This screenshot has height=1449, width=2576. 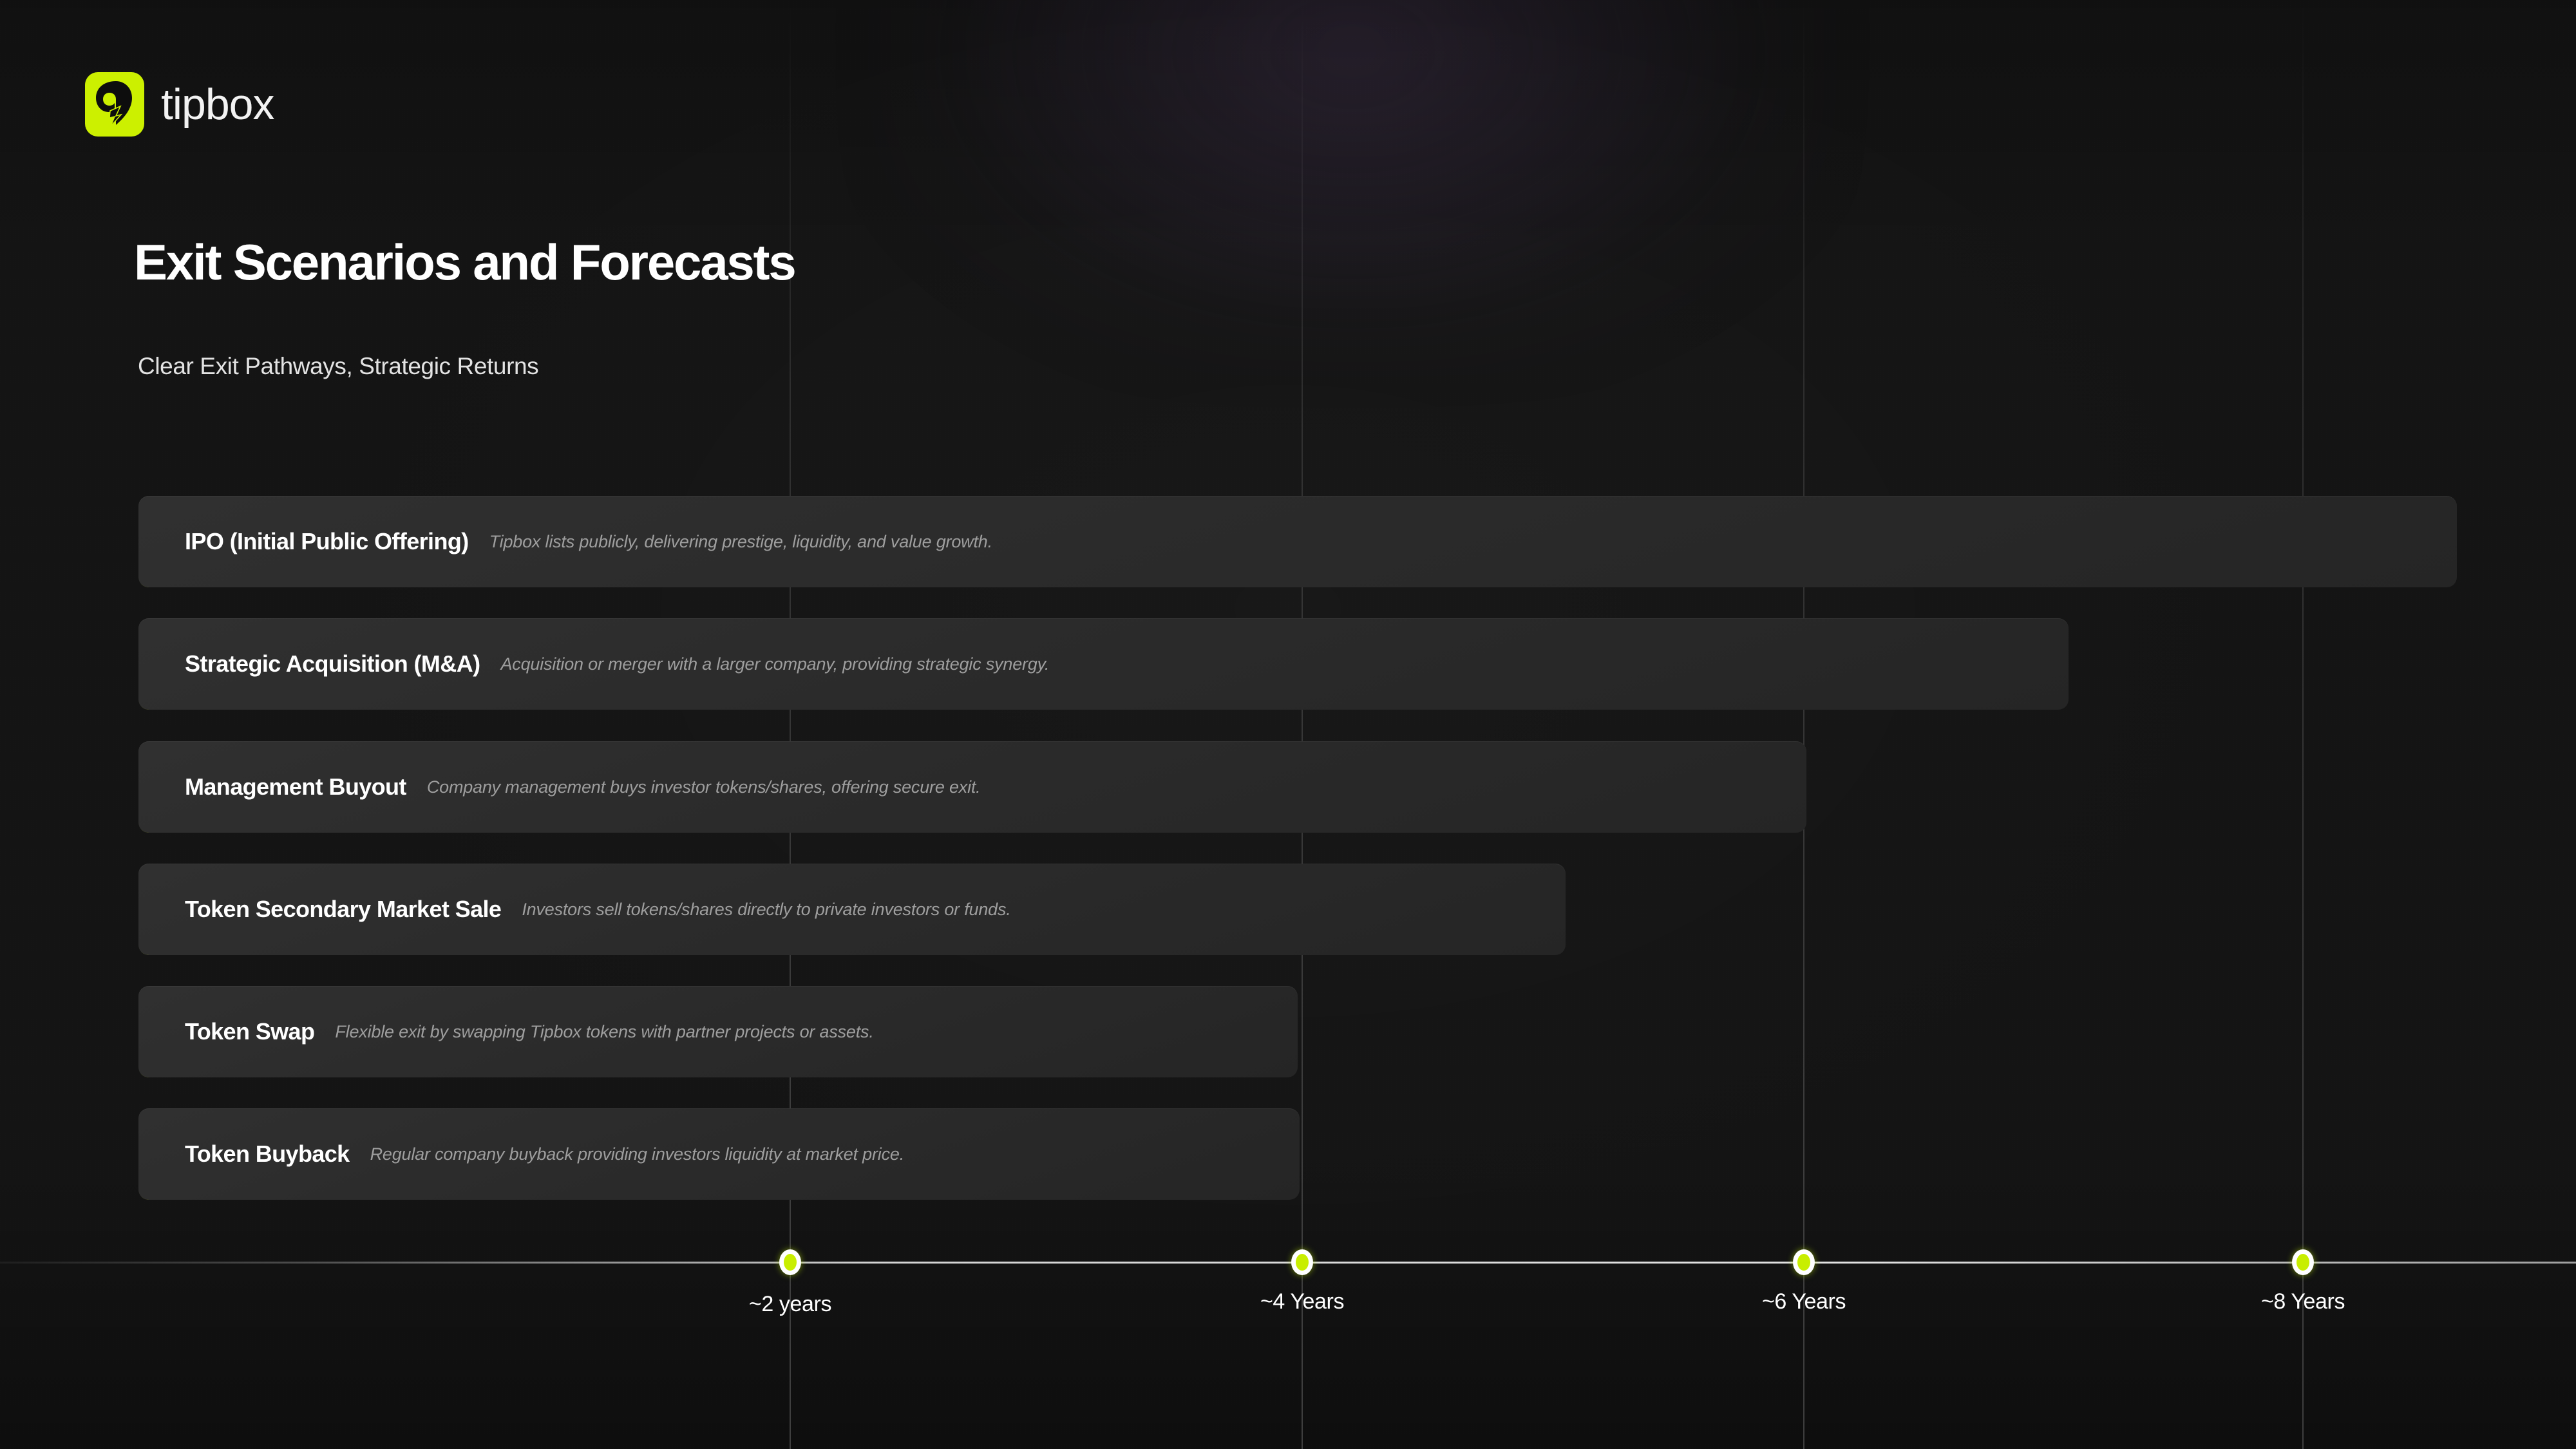 What do you see at coordinates (250, 1031) in the screenshot?
I see `bar-label: Token Swap` at bounding box center [250, 1031].